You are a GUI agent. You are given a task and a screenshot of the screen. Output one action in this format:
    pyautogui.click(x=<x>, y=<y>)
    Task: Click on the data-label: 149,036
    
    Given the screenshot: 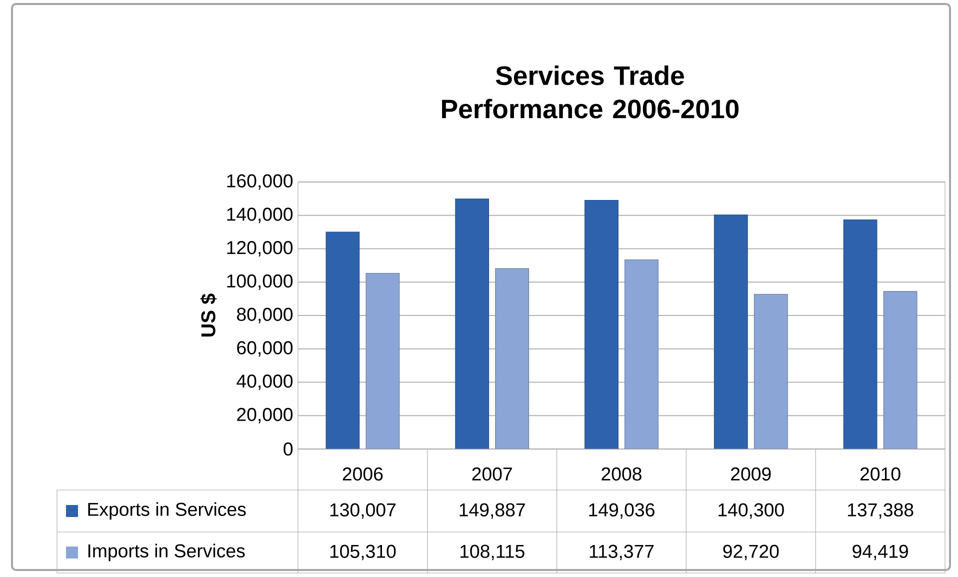 What is the action you would take?
    pyautogui.click(x=621, y=511)
    